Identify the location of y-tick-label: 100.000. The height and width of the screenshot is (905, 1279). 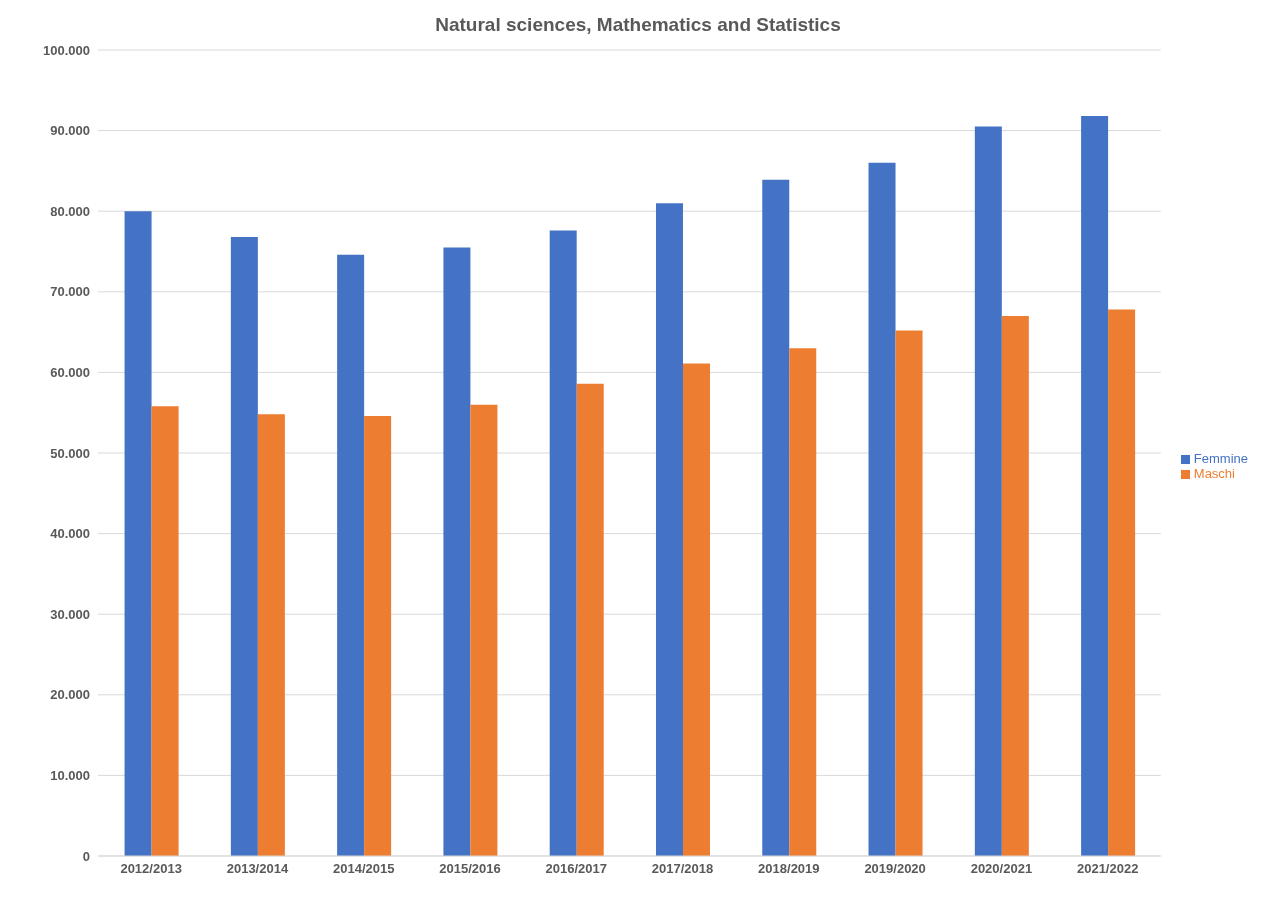
(66, 50).